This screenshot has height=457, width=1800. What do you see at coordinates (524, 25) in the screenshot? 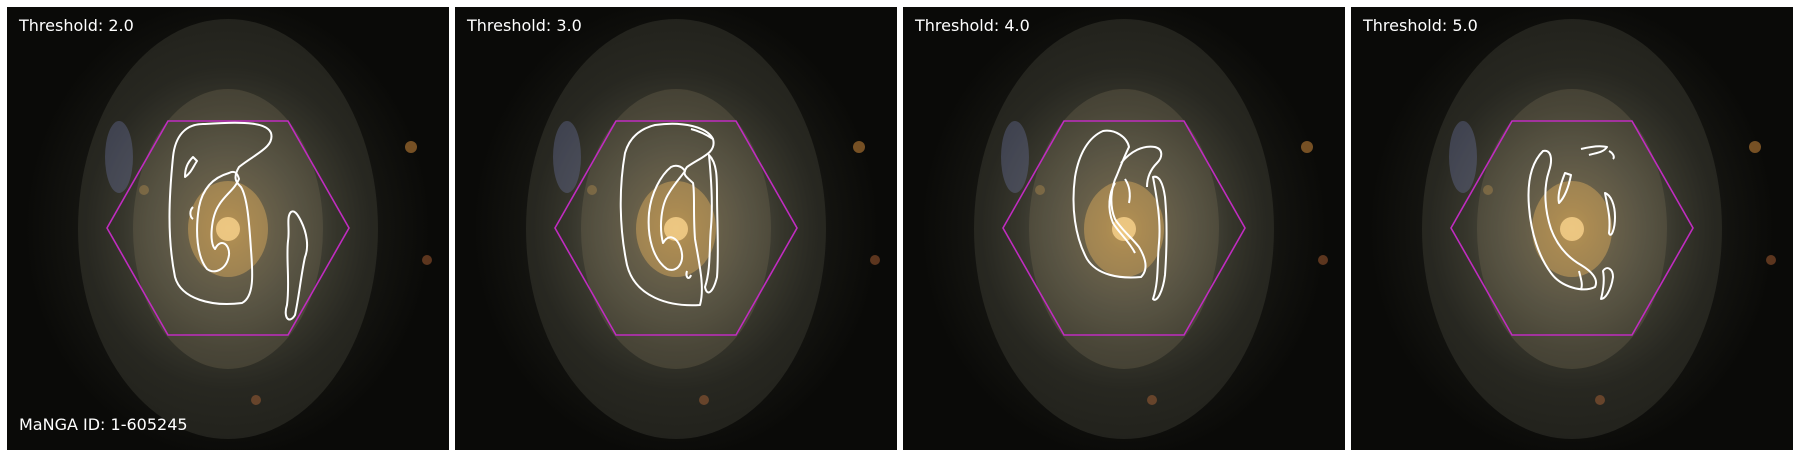
I see `threshold-label: Threshold: 3.0` at bounding box center [524, 25].